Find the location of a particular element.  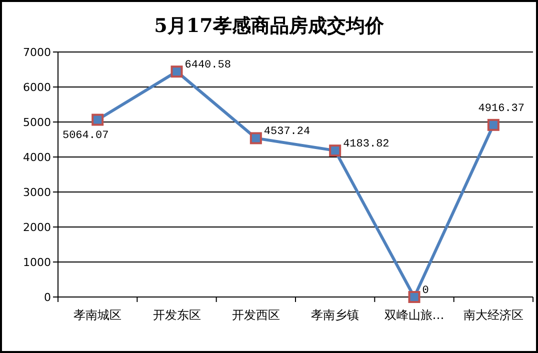

y-tick-label: 2000 is located at coordinates (37, 227).